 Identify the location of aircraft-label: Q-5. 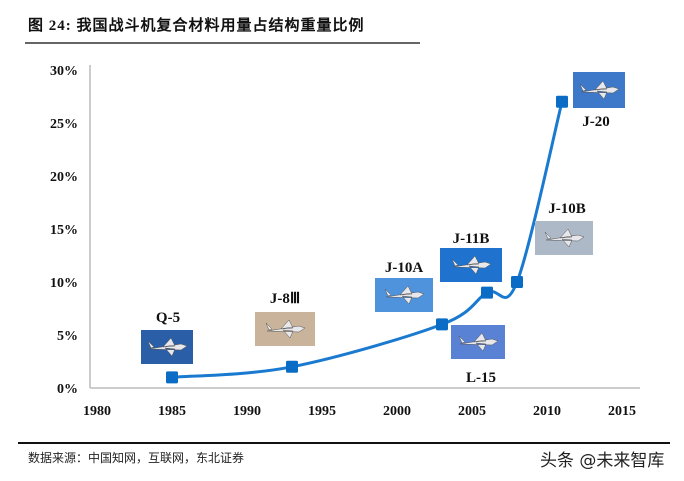
(168, 318).